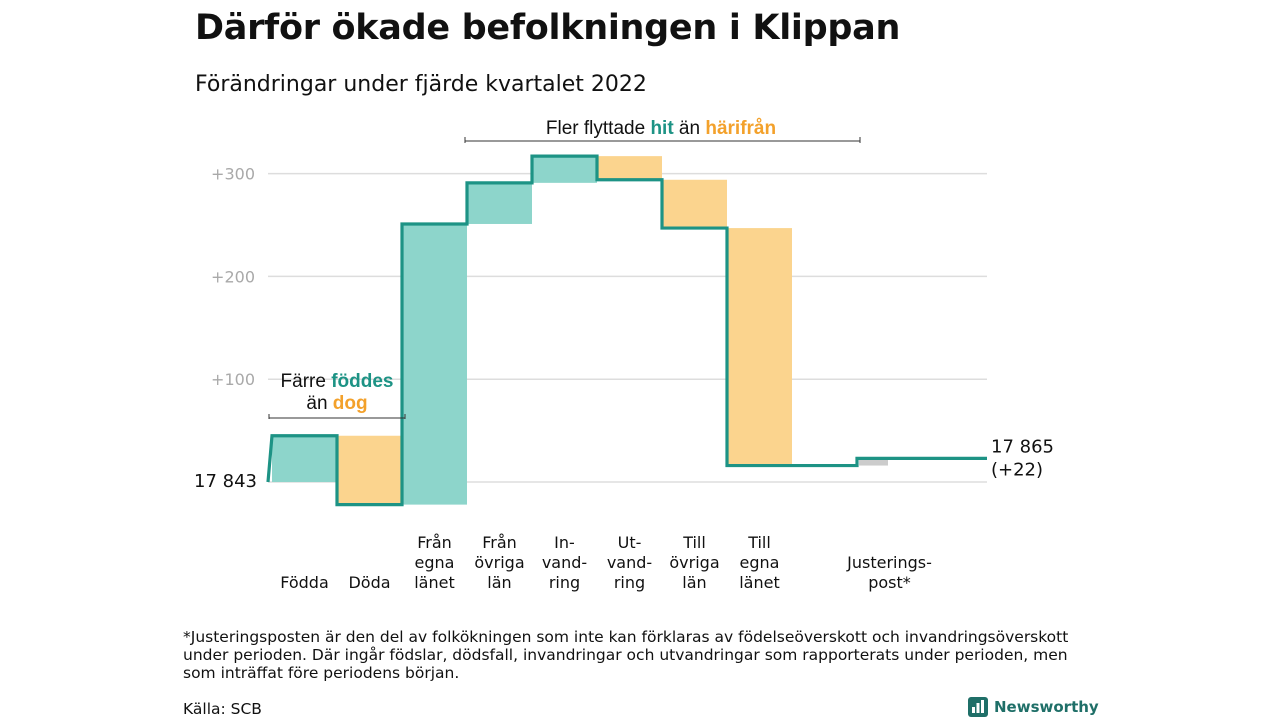 The height and width of the screenshot is (720, 1280). What do you see at coordinates (548, 28) in the screenshot?
I see `chart-title: Därför ökade befolkningen i Klippan` at bounding box center [548, 28].